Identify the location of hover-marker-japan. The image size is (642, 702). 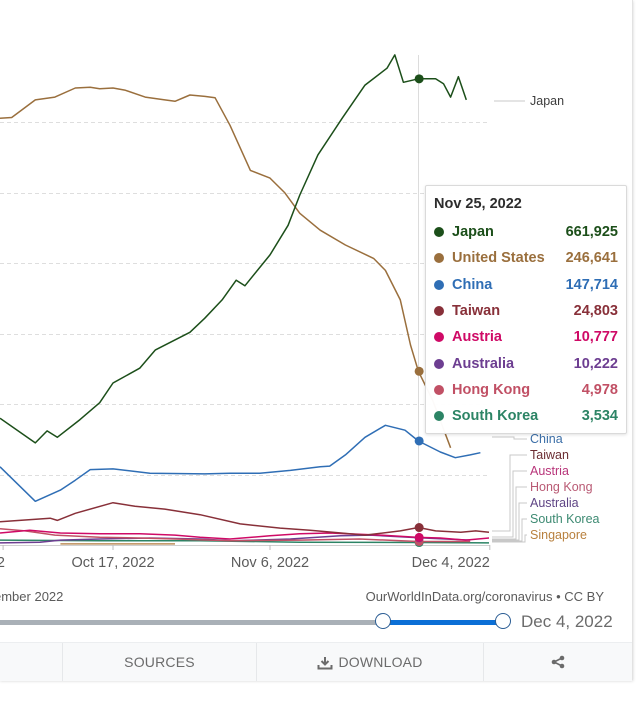
(419, 79).